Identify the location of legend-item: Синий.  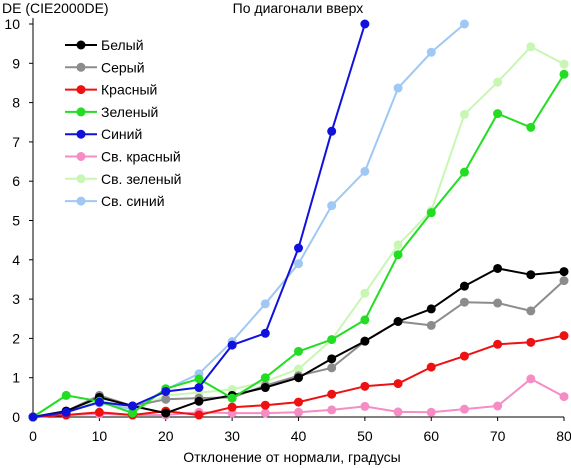
(103, 134).